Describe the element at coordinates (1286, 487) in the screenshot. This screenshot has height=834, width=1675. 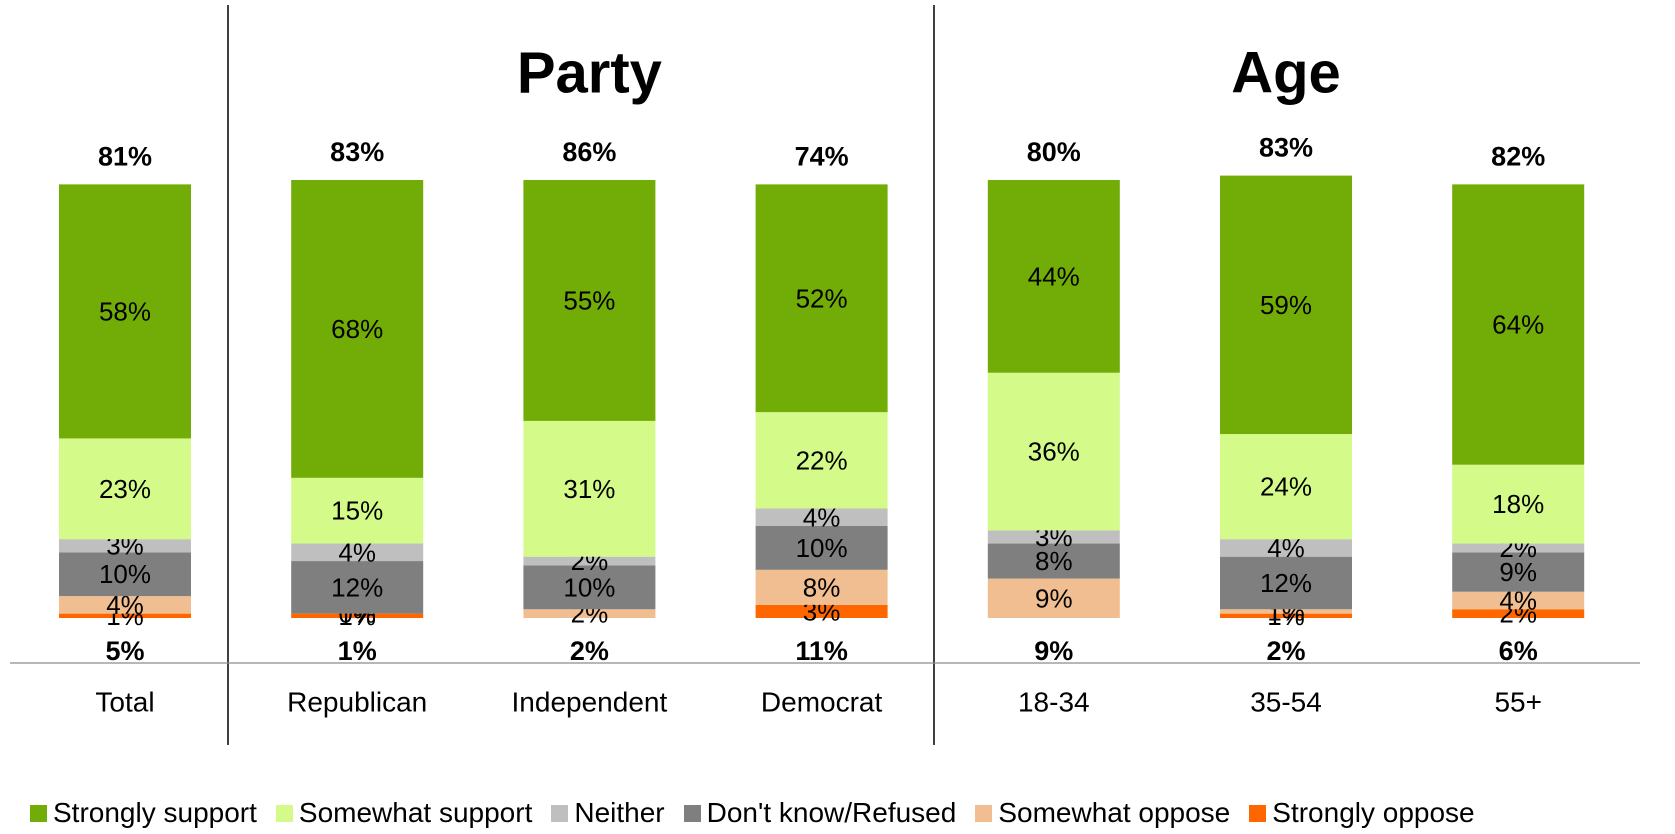
I see `segment-value-label: 24%` at that location.